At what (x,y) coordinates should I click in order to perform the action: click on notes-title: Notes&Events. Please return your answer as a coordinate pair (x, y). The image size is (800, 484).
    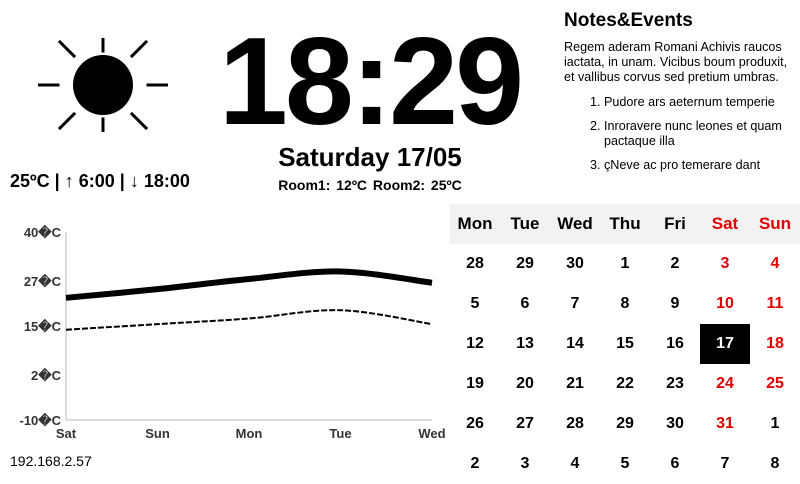
    Looking at the image, I should click on (628, 20).